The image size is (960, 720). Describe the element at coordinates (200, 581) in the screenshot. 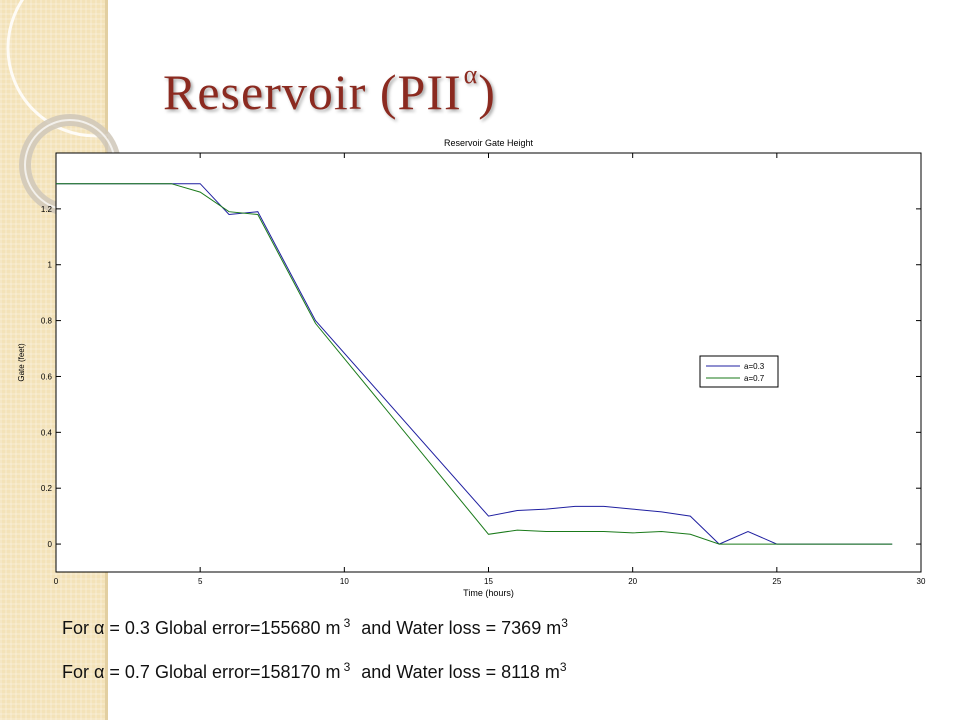

I see `x-tick-label: 5` at that location.